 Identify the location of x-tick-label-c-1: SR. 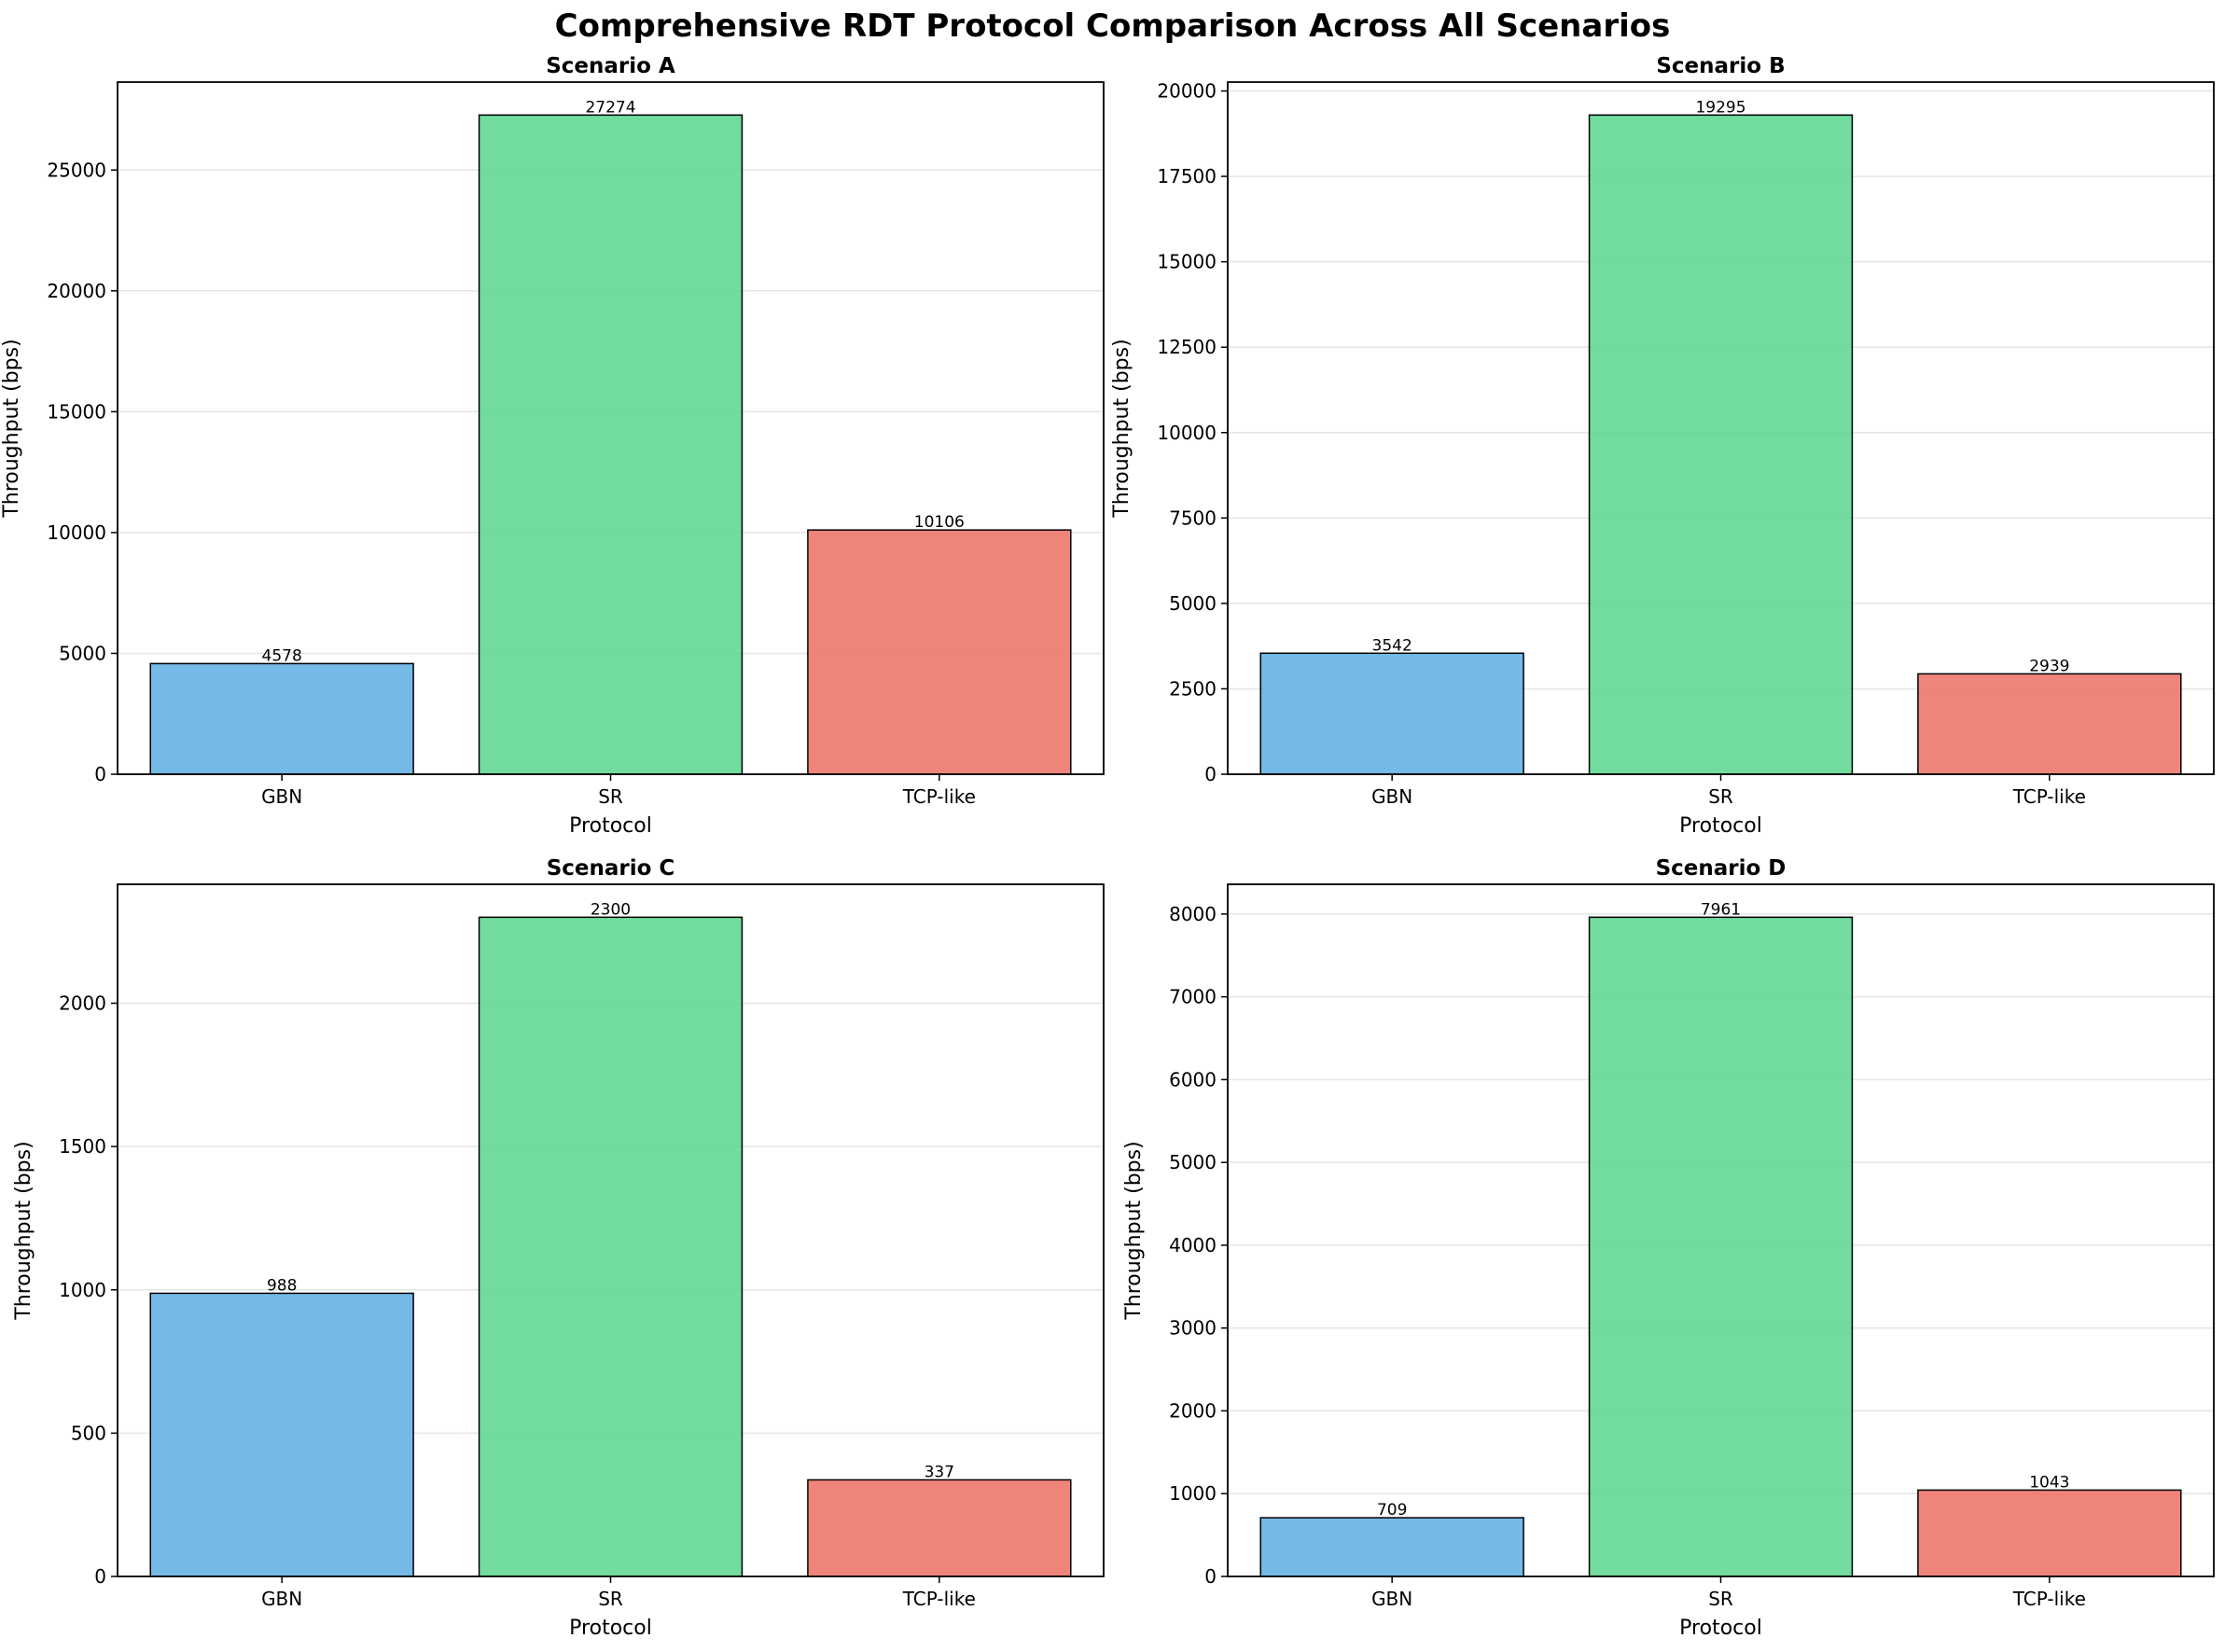
(610, 1599).